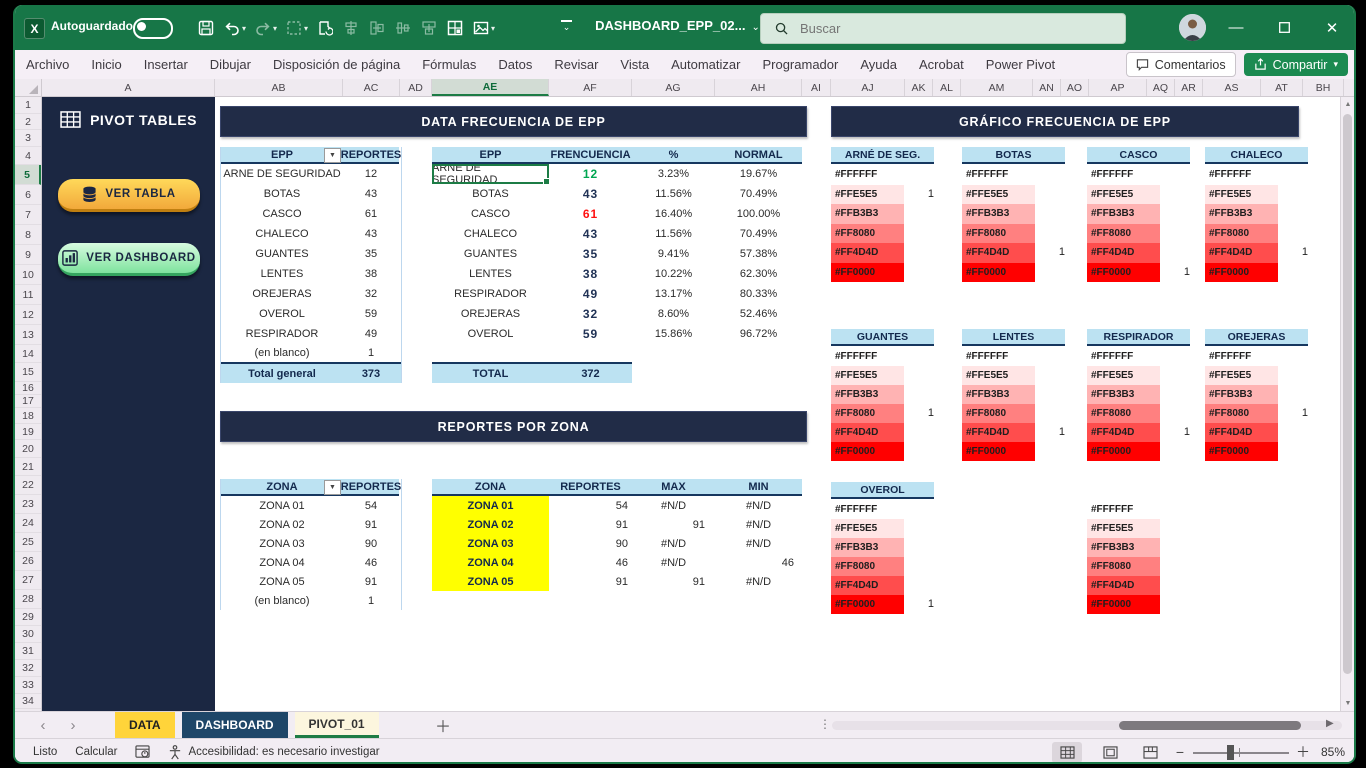 Image resolution: width=1366 pixels, height=768 pixels. What do you see at coordinates (143, 752) in the screenshot?
I see `macro-record-icon` at bounding box center [143, 752].